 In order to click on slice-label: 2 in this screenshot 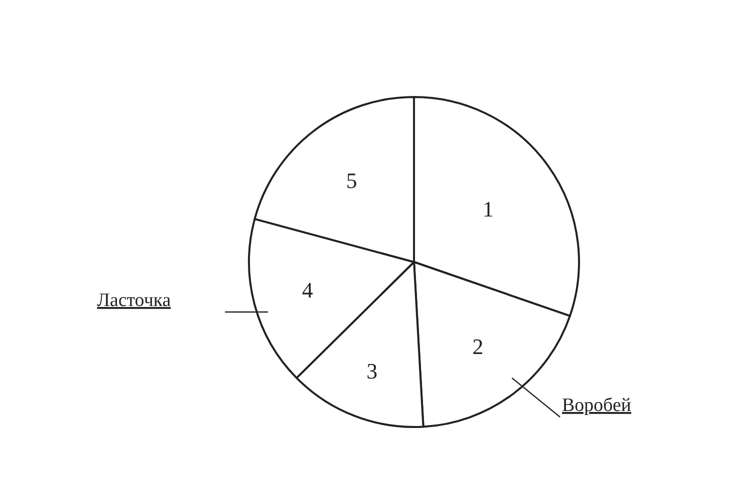, I will do `click(478, 347)`.